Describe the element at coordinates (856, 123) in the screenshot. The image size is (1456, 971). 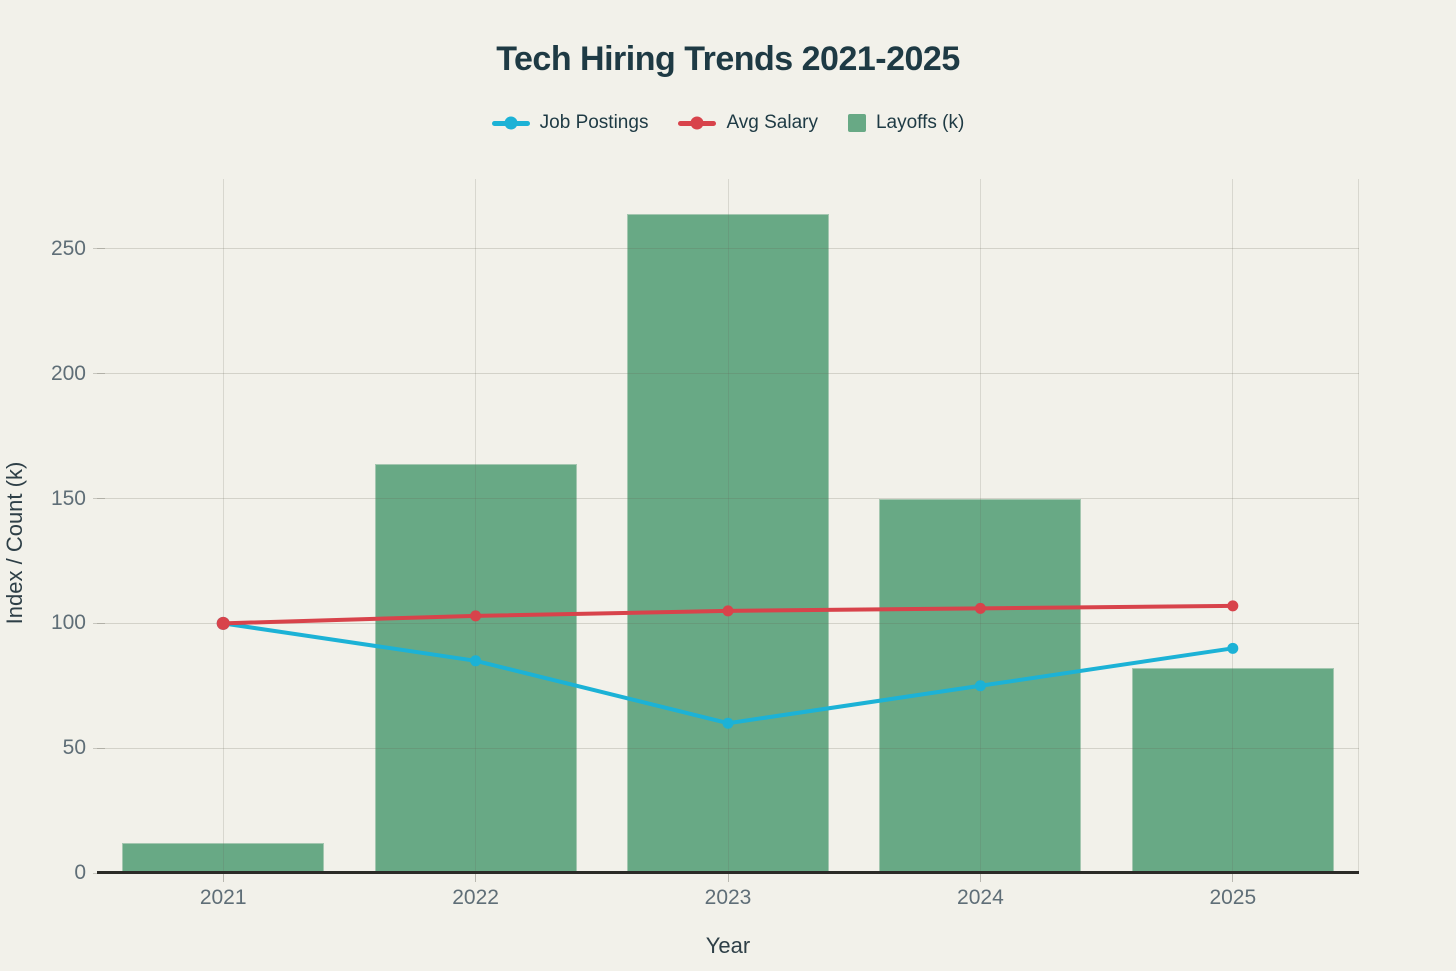
I see `layoffs-square-marker-icon` at that location.